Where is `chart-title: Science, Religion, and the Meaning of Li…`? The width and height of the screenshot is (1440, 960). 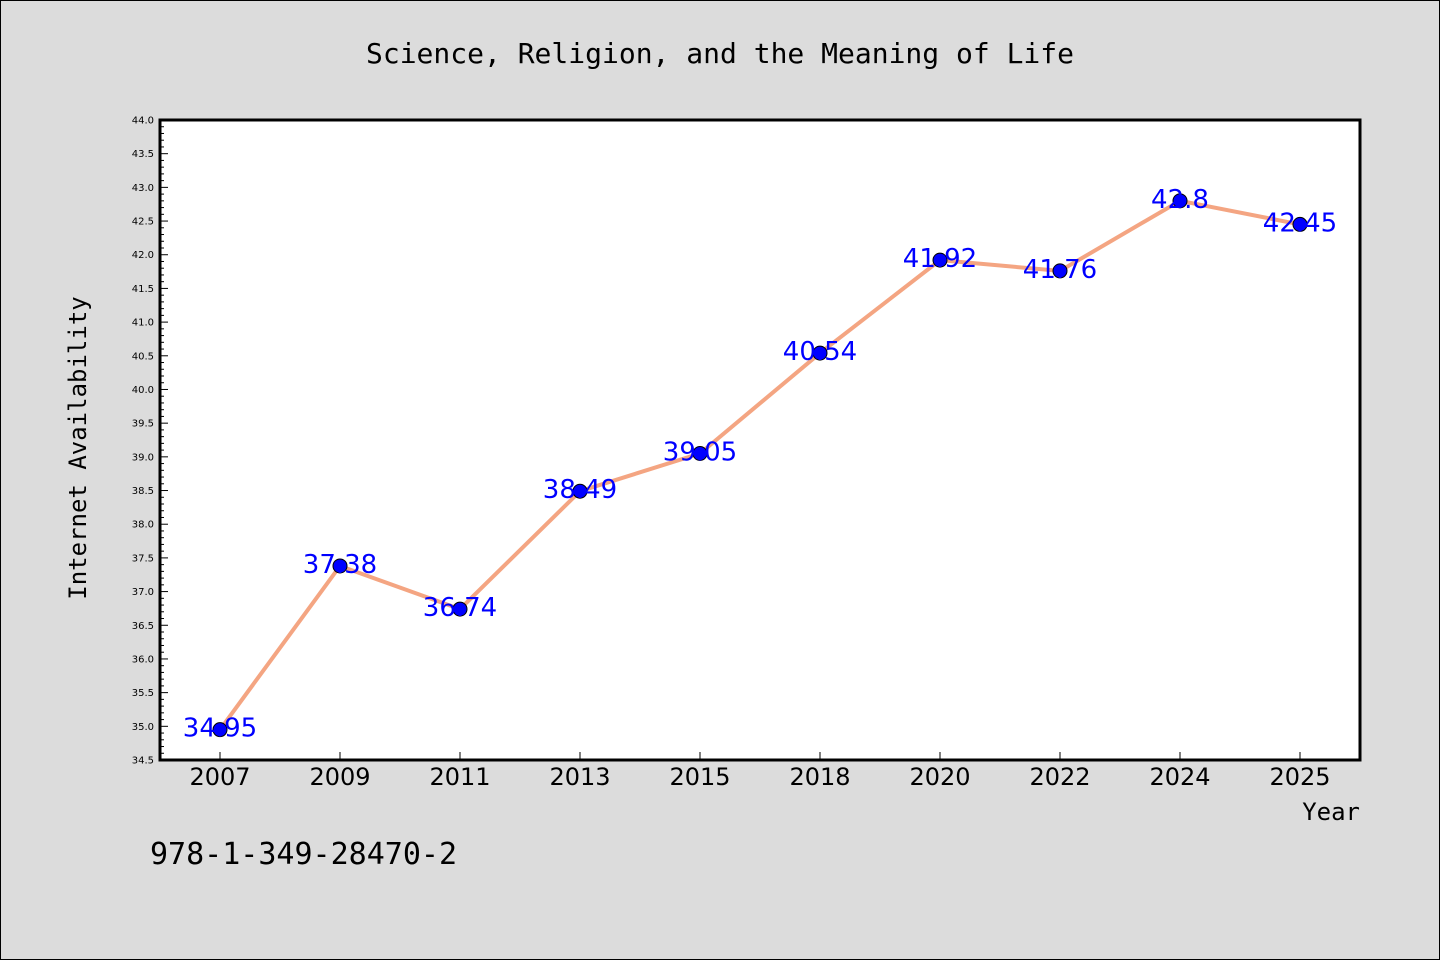 chart-title: Science, Religion, and the Meaning of Li… is located at coordinates (720, 53).